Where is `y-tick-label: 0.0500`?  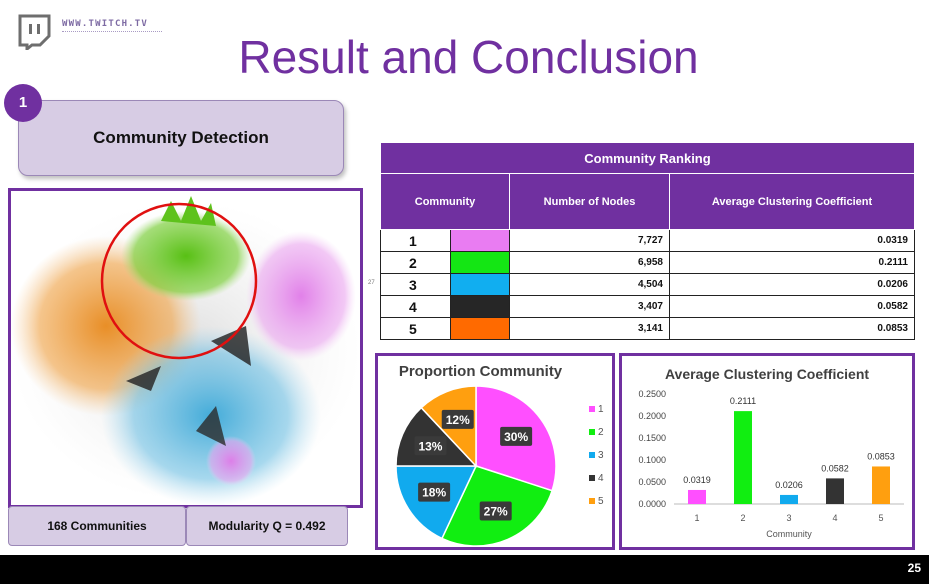
y-tick-label: 0.0500 is located at coordinates (652, 482).